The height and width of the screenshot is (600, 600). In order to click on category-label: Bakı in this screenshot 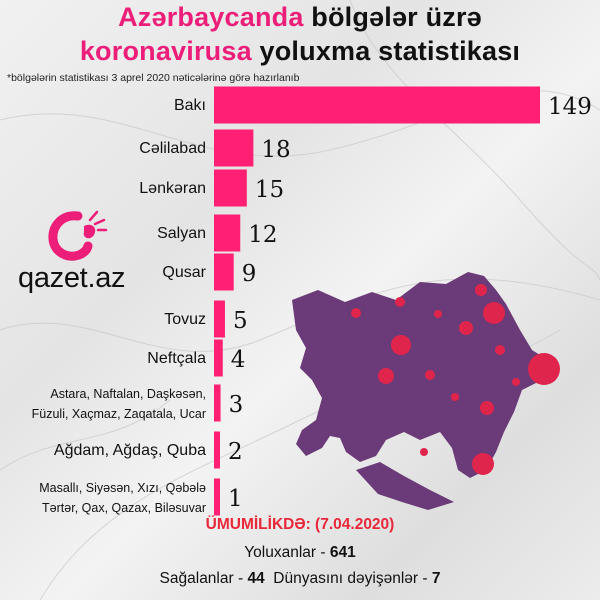, I will do `click(190, 105)`.